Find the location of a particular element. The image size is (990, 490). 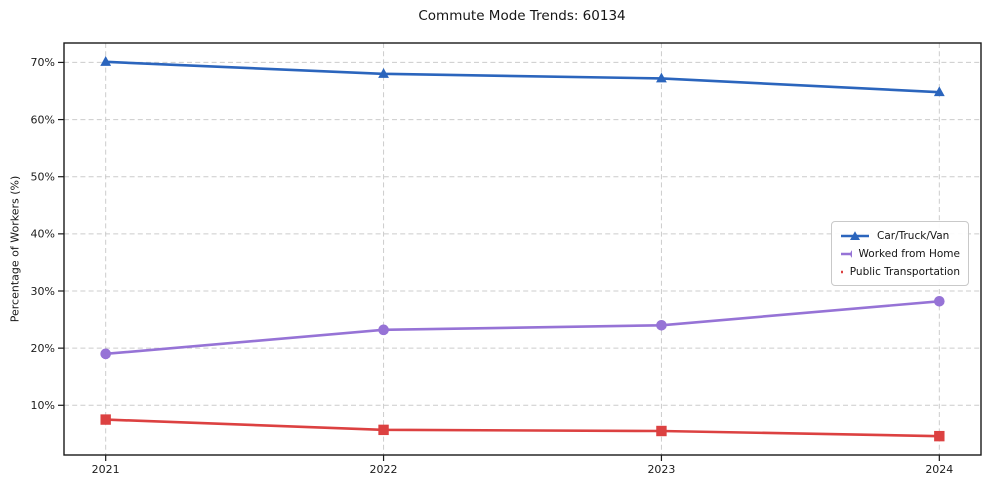

y-tick-label: 20% is located at coordinates (43, 348).